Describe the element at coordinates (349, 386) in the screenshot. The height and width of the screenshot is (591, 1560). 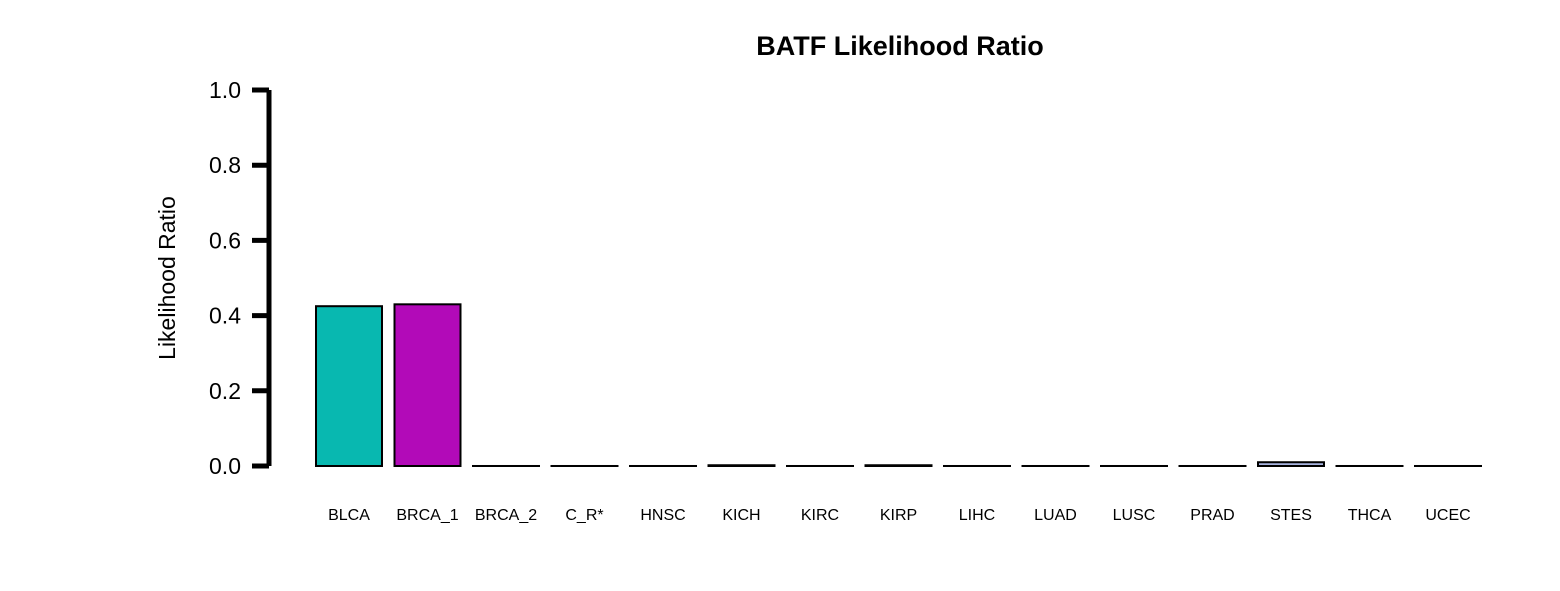
I see `bar-blca` at that location.